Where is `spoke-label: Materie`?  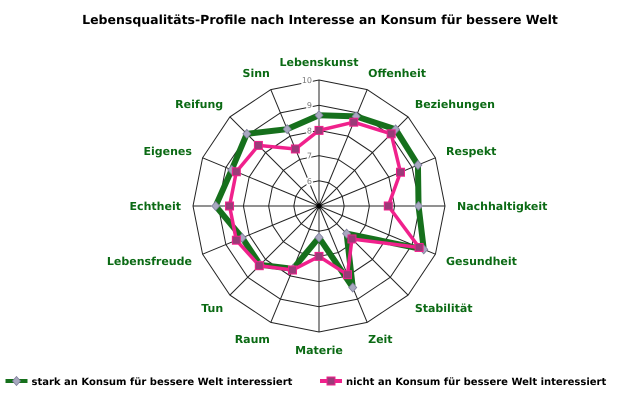
spoke-label: Materie is located at coordinates (319, 350).